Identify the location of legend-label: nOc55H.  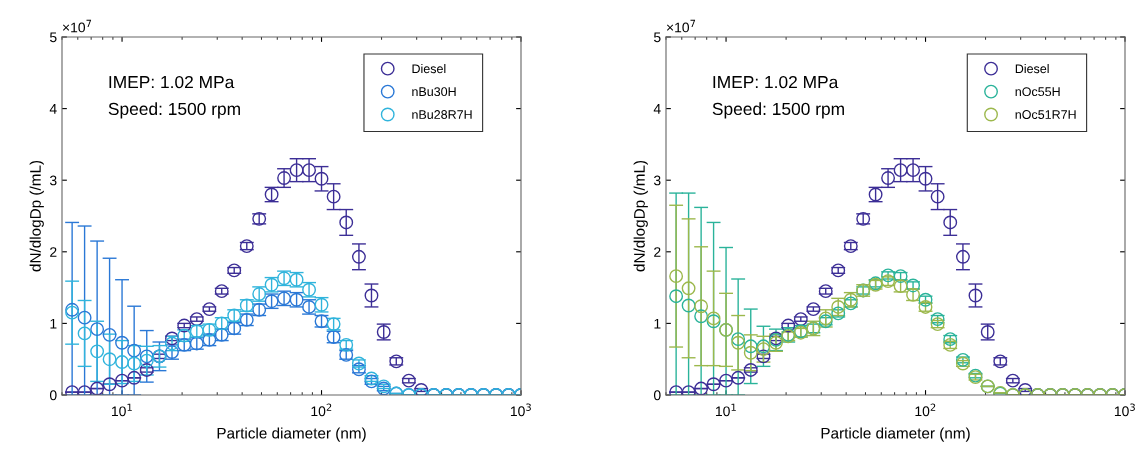
(1037, 92).